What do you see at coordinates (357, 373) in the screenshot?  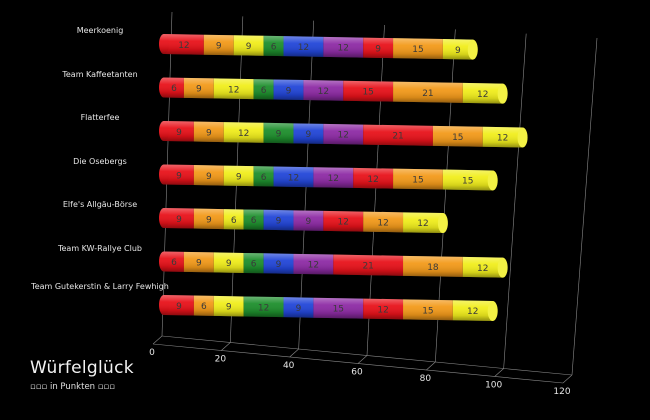 I see `x-tick-label: 60` at bounding box center [357, 373].